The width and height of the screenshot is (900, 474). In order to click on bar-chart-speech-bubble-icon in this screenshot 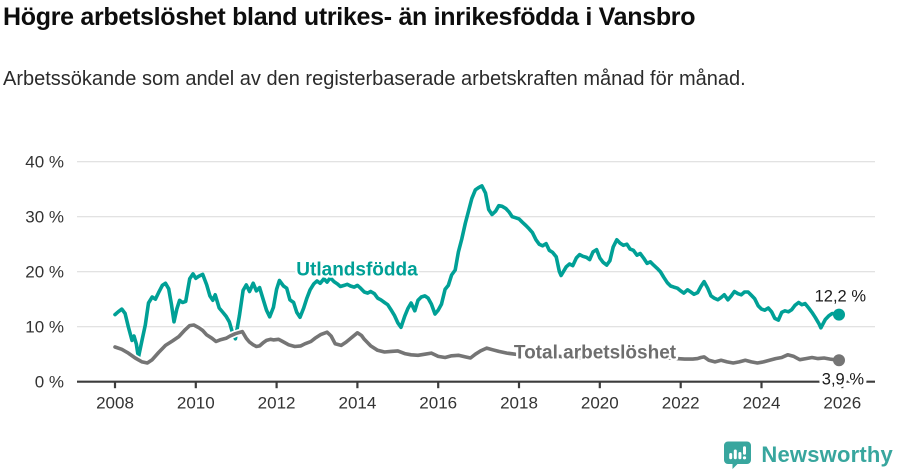, I will do `click(738, 455)`.